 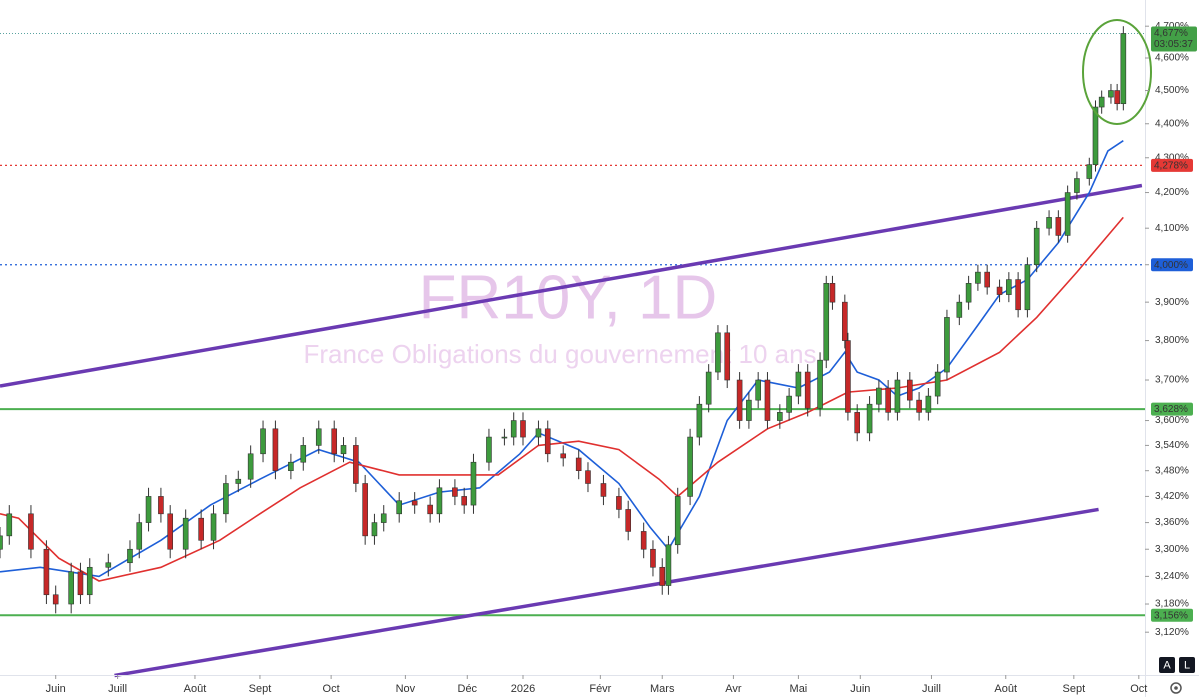 I want to click on x-tick-label: Févr, so click(x=600, y=689).